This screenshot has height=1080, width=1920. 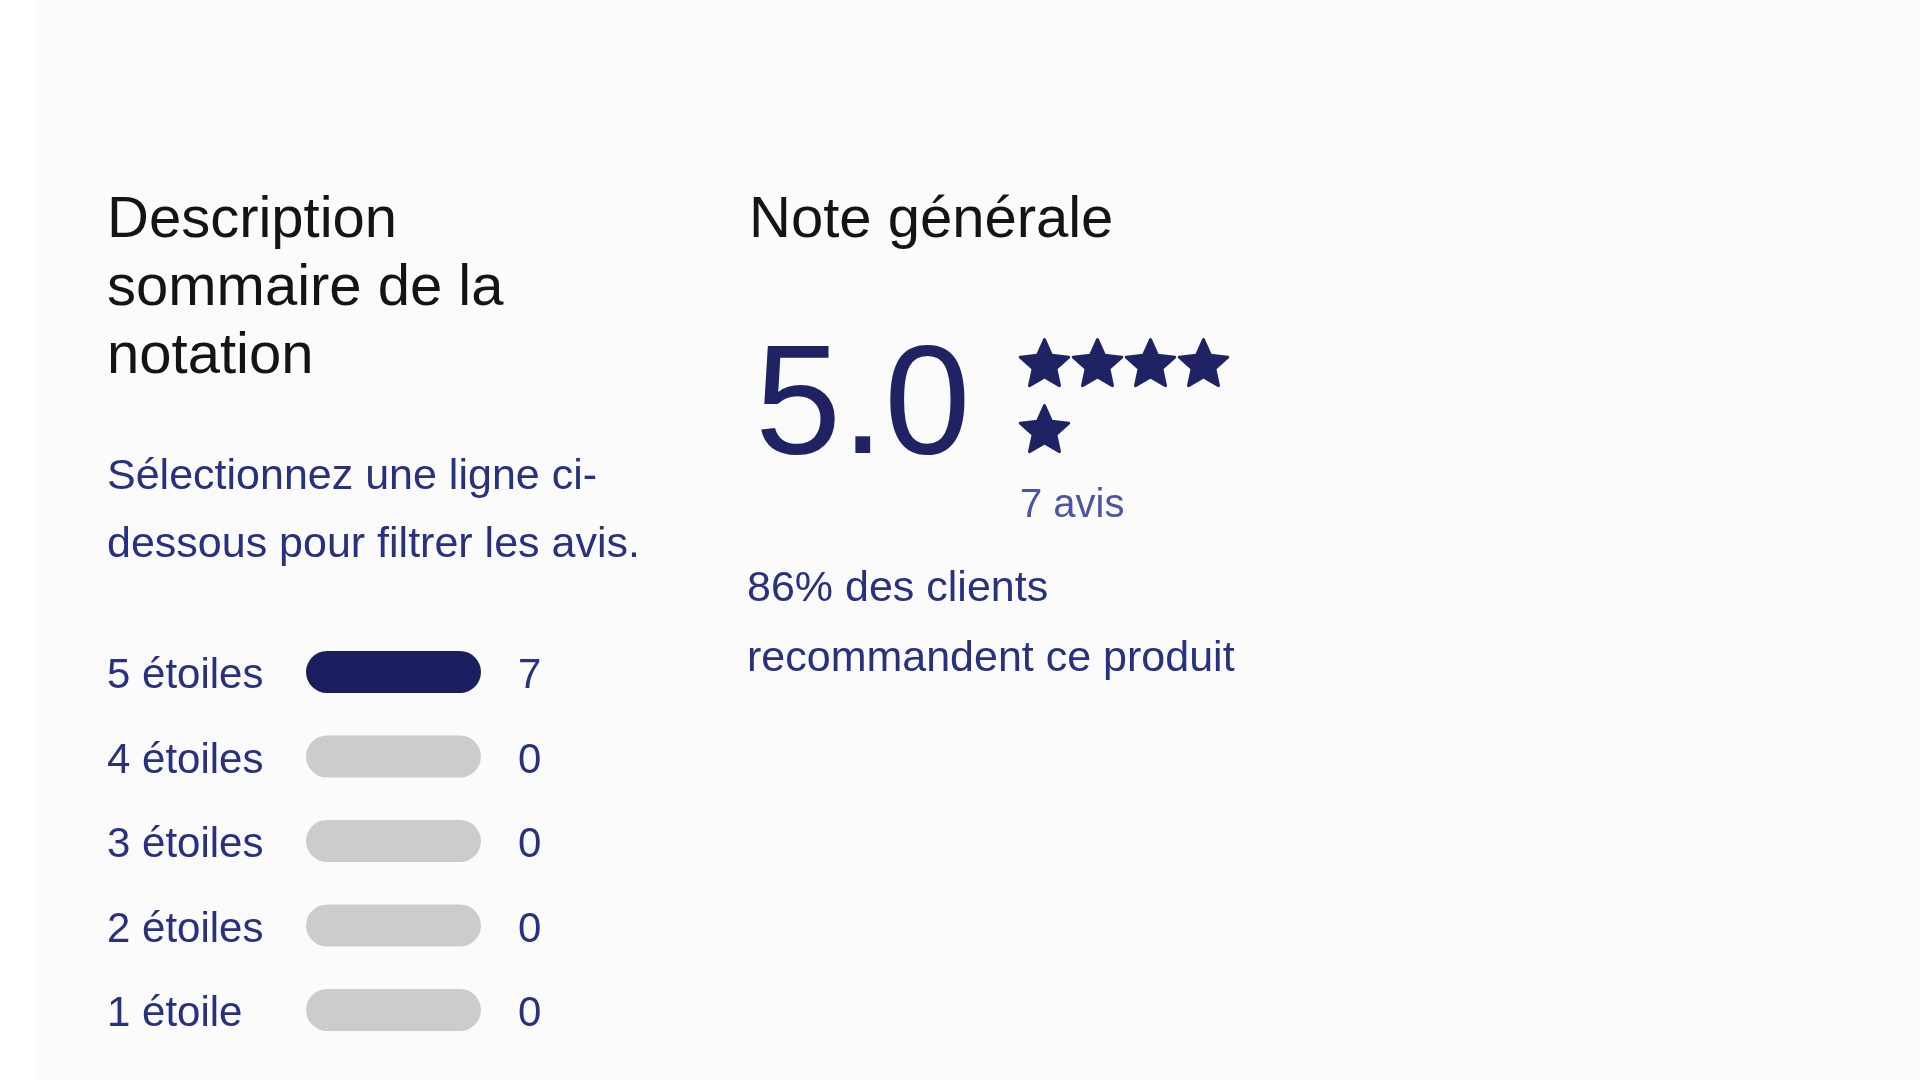 What do you see at coordinates (991, 621) in the screenshot?
I see `text: 86% des clients recommandent ce produit` at bounding box center [991, 621].